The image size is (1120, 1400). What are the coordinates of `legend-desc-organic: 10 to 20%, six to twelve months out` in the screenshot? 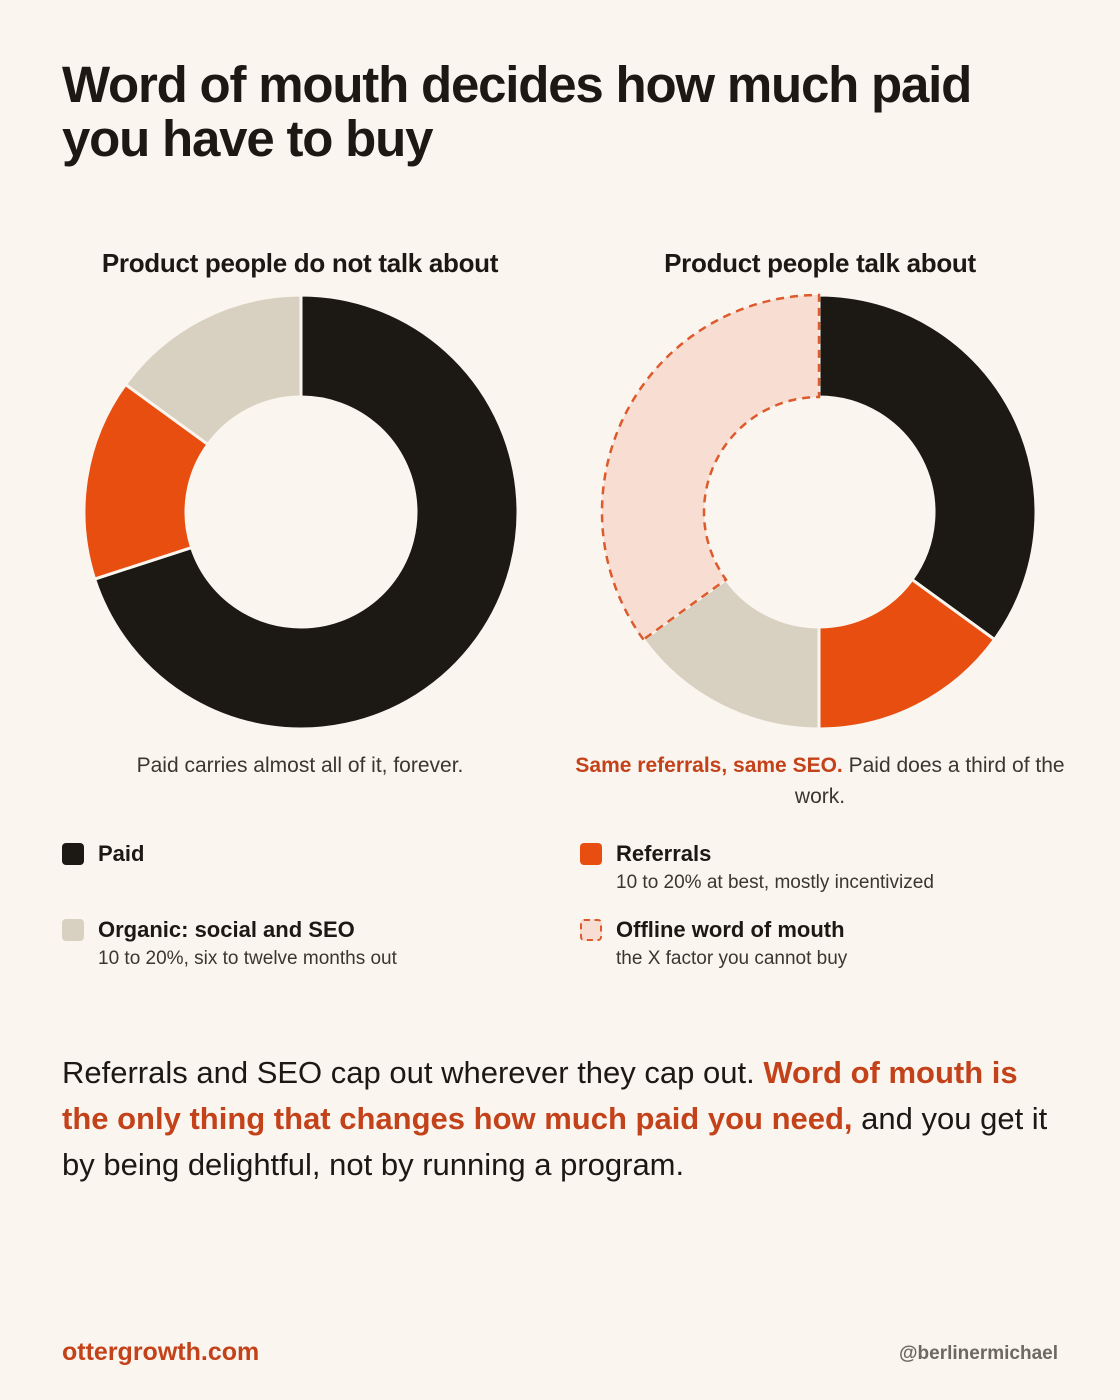 It's located at (247, 958).